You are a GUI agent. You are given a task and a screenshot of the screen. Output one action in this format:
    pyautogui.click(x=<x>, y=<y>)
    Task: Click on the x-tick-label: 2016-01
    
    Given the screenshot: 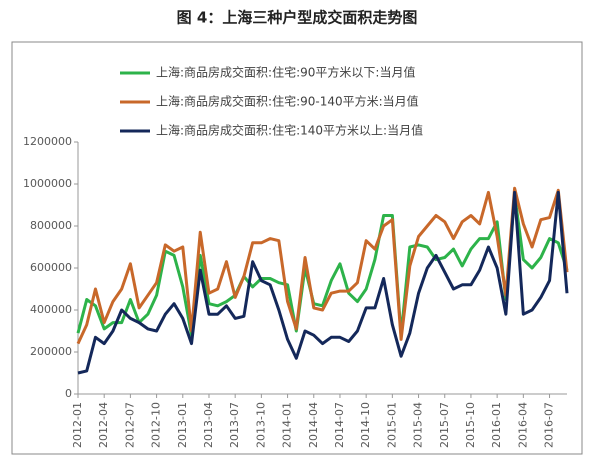 What is the action you would take?
    pyautogui.click(x=496, y=425)
    